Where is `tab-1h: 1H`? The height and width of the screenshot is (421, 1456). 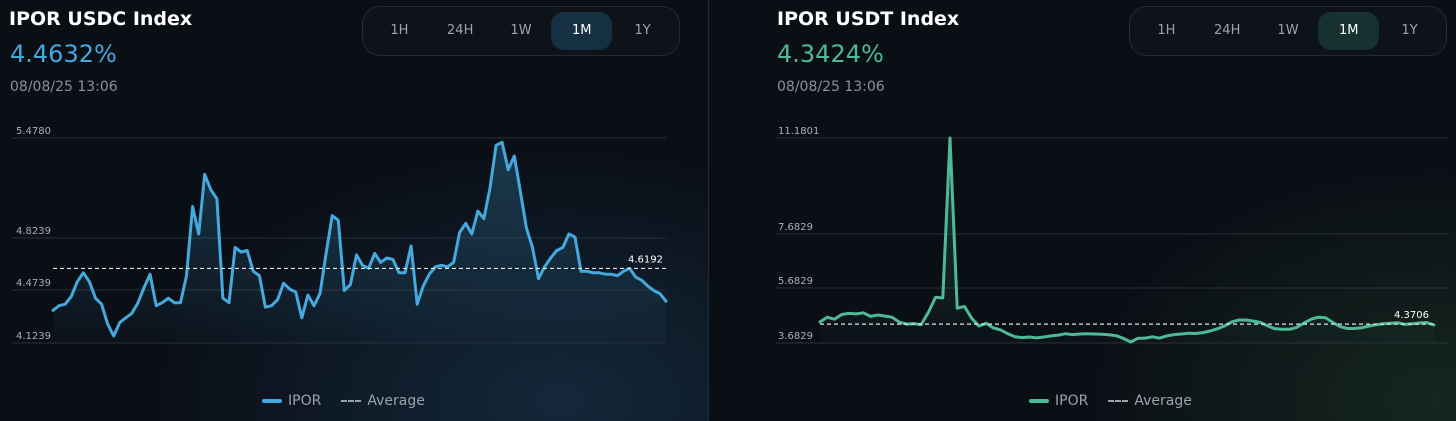 tab-1h: 1H is located at coordinates (399, 30).